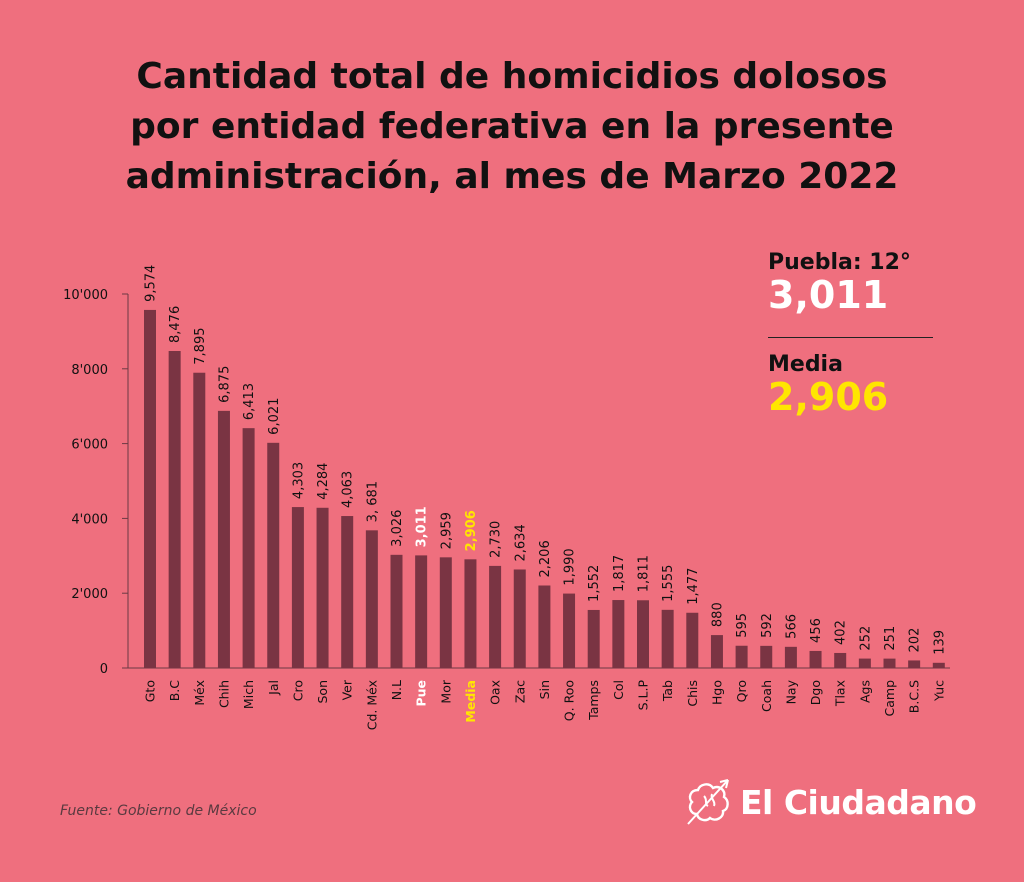  I want to click on category-label: Tab, so click(667, 691).